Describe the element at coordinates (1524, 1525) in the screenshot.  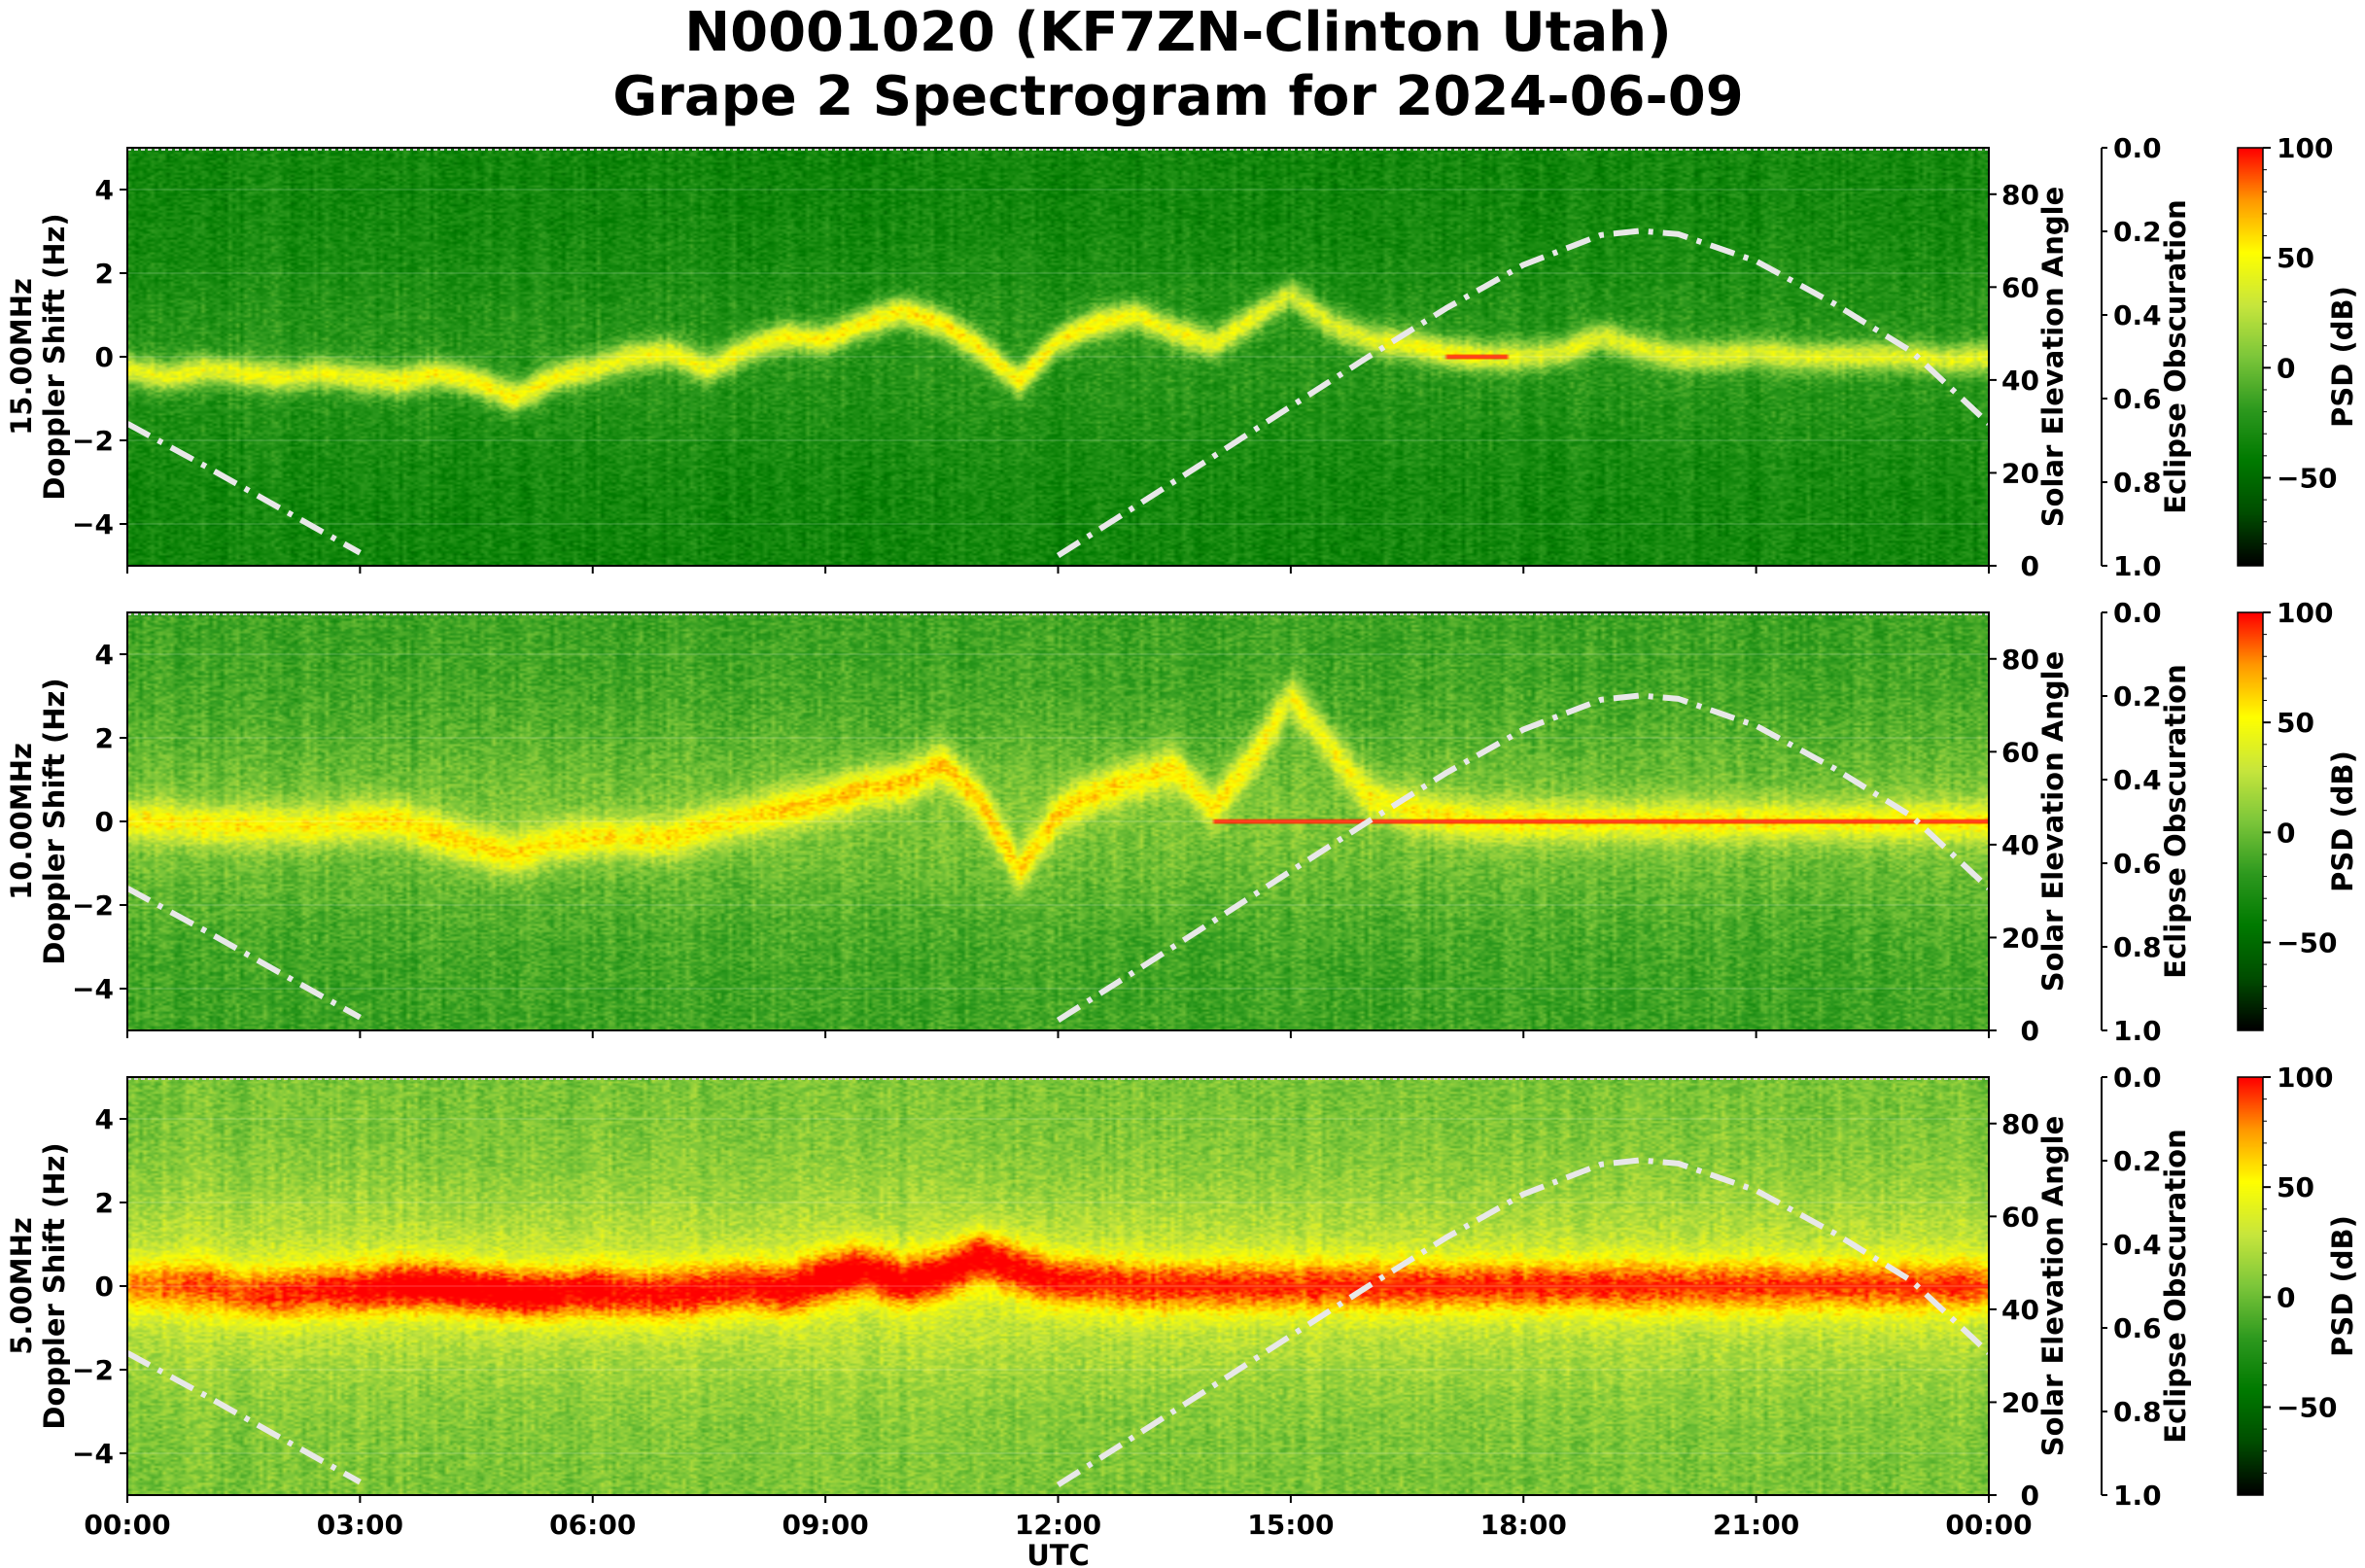
I see `x-tick-label: 18:00` at that location.